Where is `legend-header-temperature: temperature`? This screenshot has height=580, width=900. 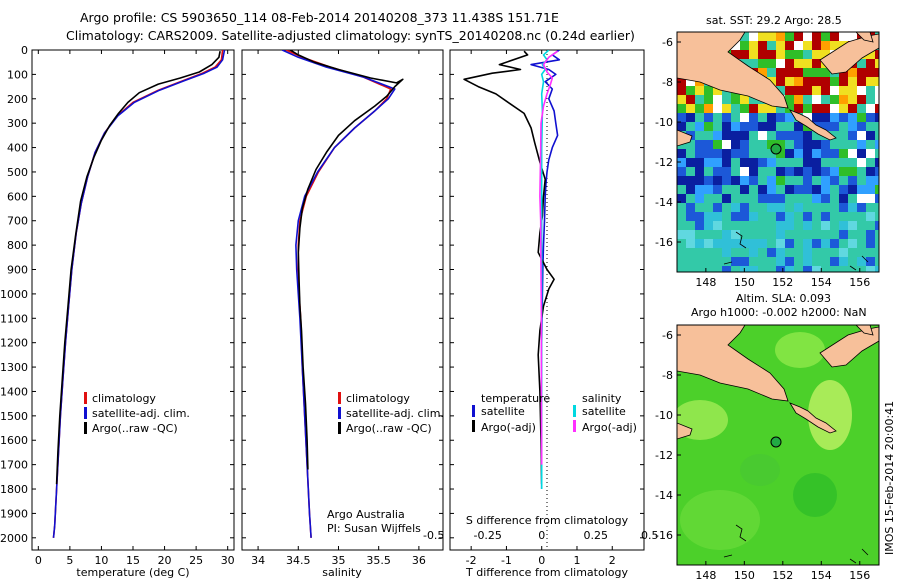 legend-header-temperature: temperature is located at coordinates (515, 398).